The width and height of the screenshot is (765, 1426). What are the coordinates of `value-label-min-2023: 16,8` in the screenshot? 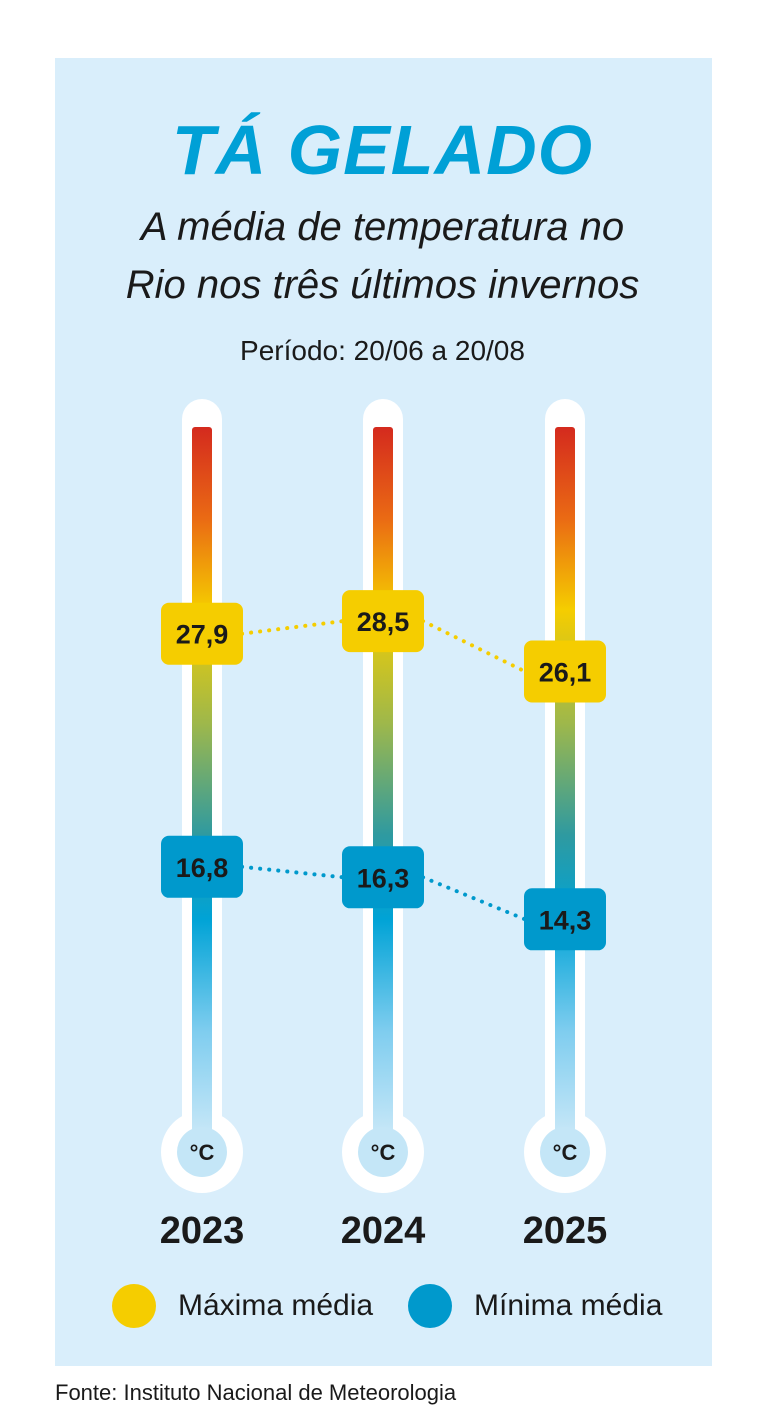 It's located at (202, 868).